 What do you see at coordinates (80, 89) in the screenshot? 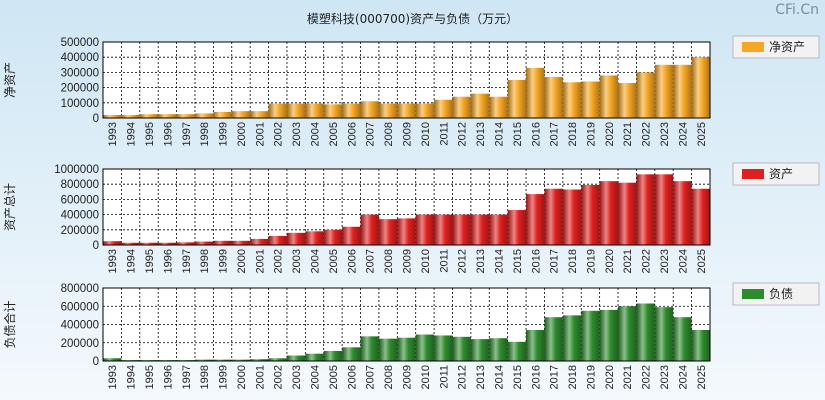
I see `y-tick-label: 200000` at bounding box center [80, 89].